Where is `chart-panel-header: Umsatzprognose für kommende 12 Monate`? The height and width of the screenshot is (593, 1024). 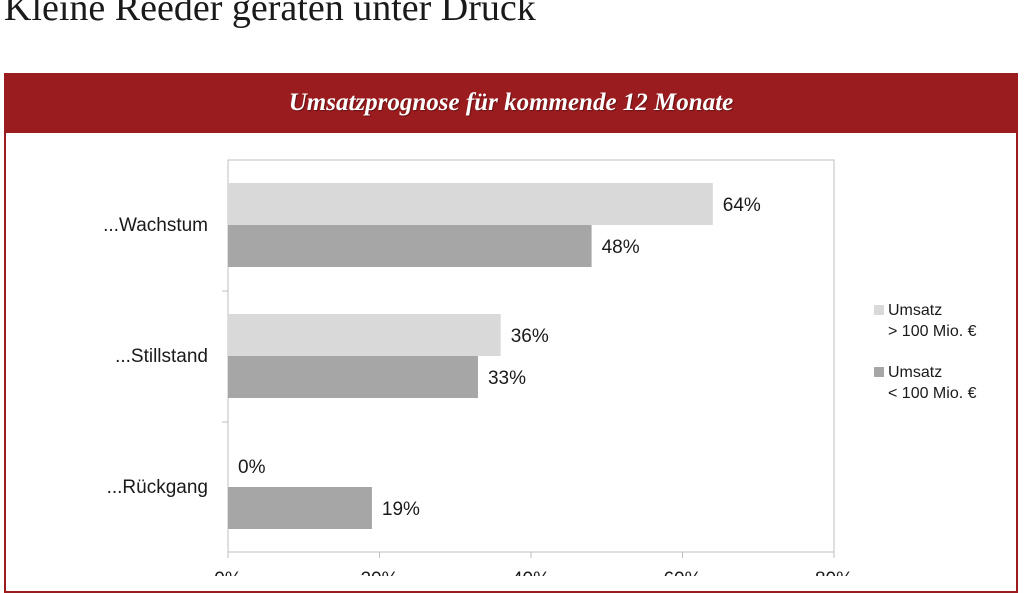 chart-panel-header: Umsatzprognose für kommende 12 Monate is located at coordinates (511, 103).